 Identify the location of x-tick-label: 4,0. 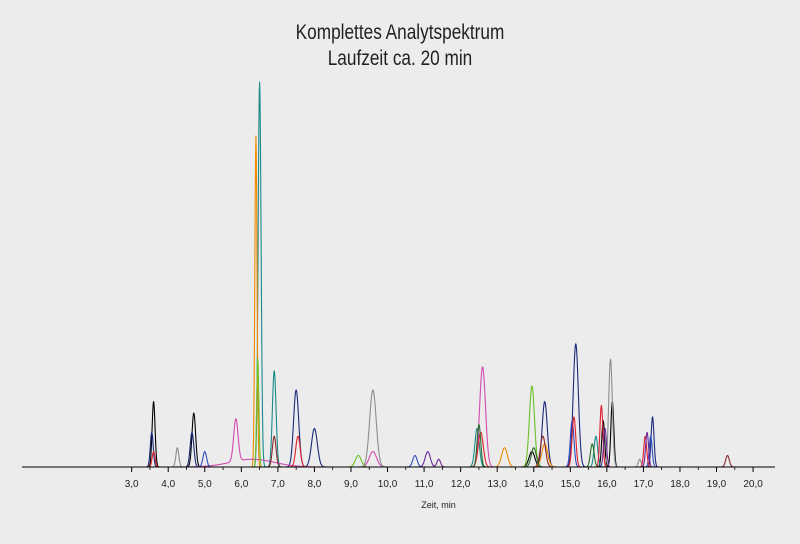
(168, 484).